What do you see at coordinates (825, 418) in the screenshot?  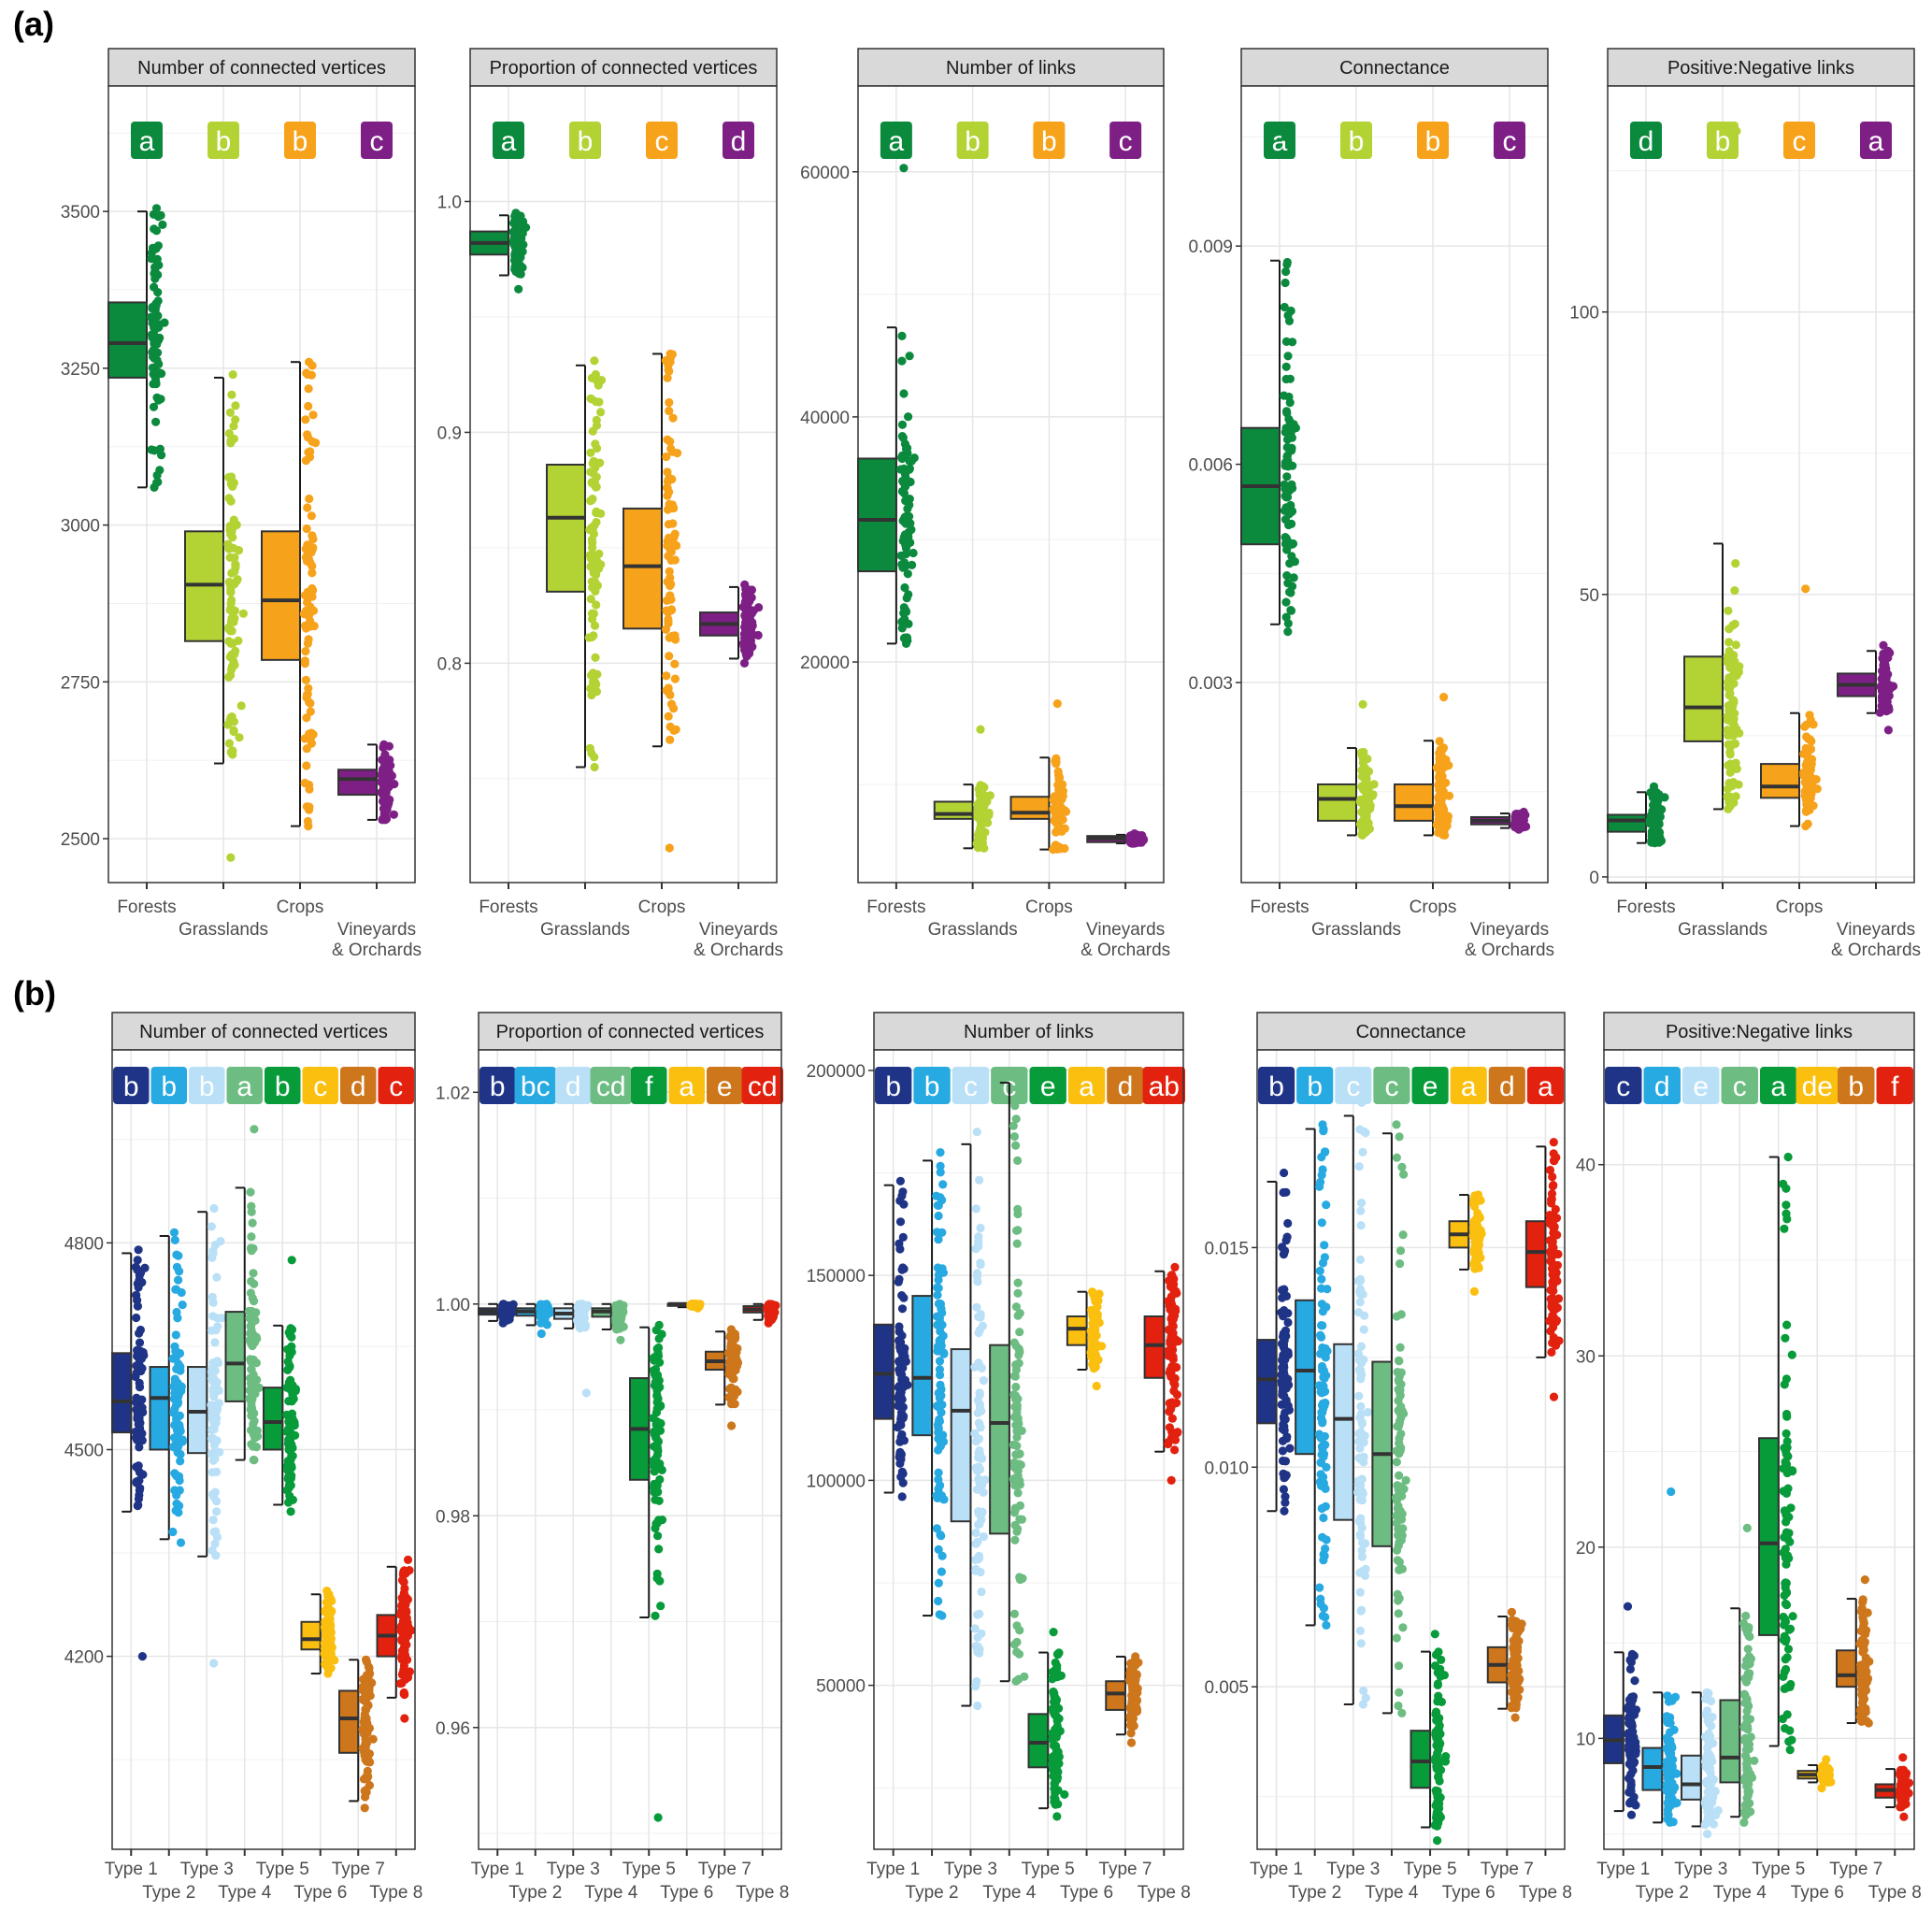 I see `y-tick-label: 40000` at bounding box center [825, 418].